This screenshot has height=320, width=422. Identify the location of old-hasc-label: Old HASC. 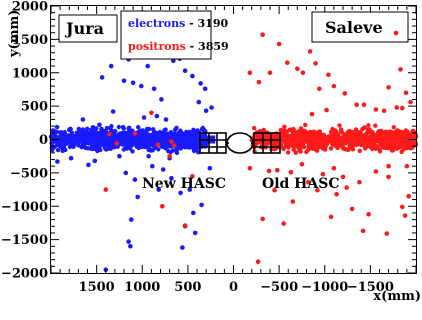
(301, 184).